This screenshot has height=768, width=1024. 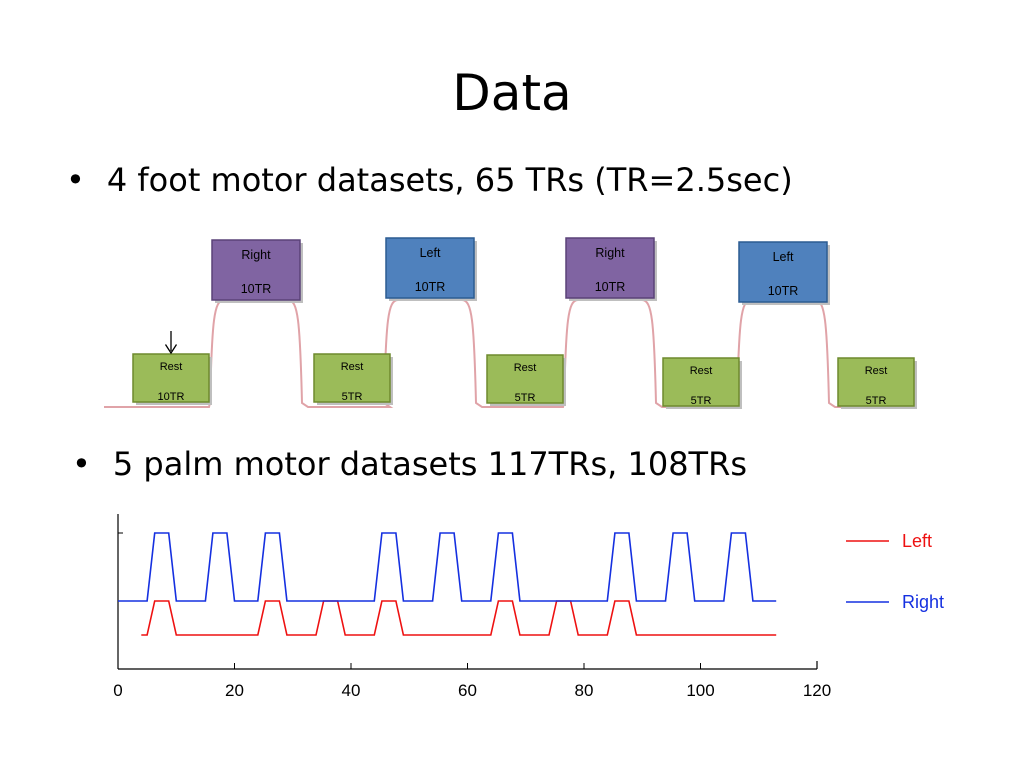 I want to click on paradigm-block-rest: Rest 10TR, so click(x=172, y=379).